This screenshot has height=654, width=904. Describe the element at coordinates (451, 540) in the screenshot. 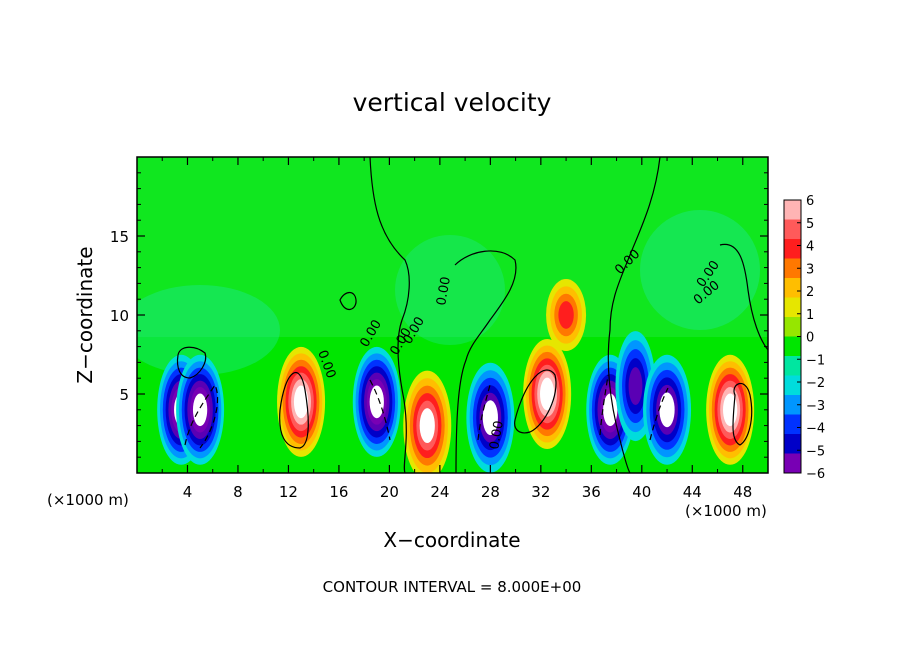

I see `x-axis-label: X−coordinate` at that location.